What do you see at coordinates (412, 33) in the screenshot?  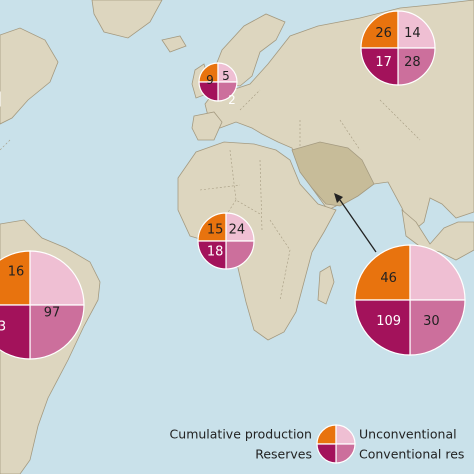 I see `pie-value-unconventional: 14` at bounding box center [412, 33].